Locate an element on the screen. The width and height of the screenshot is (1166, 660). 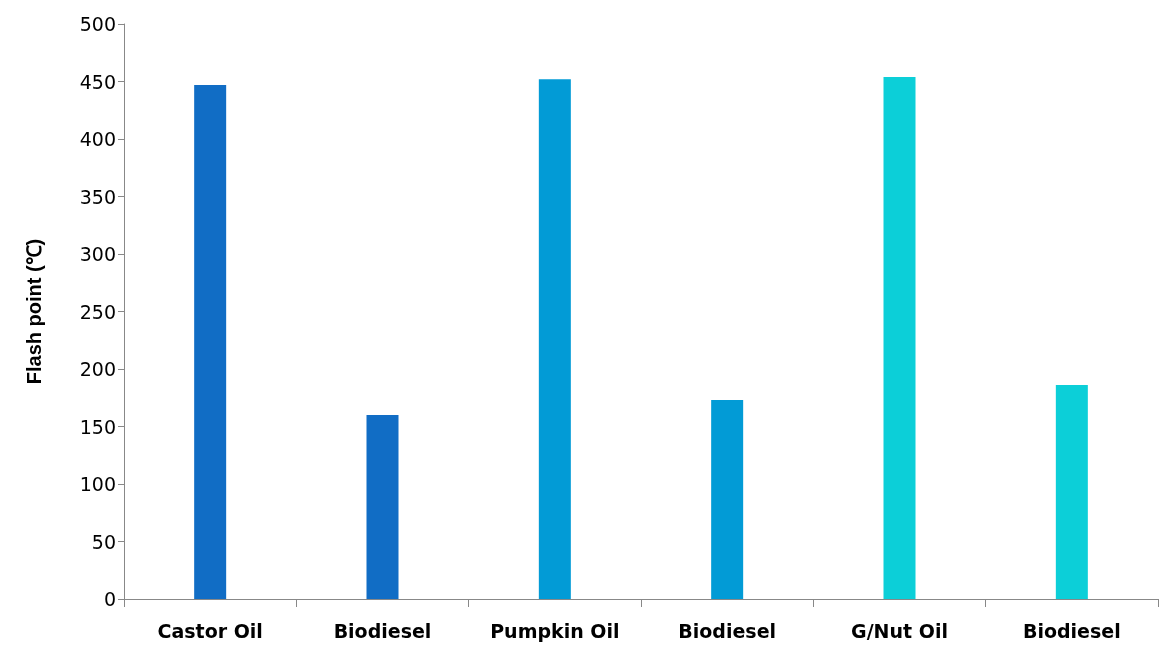
x-tick-label: Pumpkin Oil is located at coordinates (555, 630).